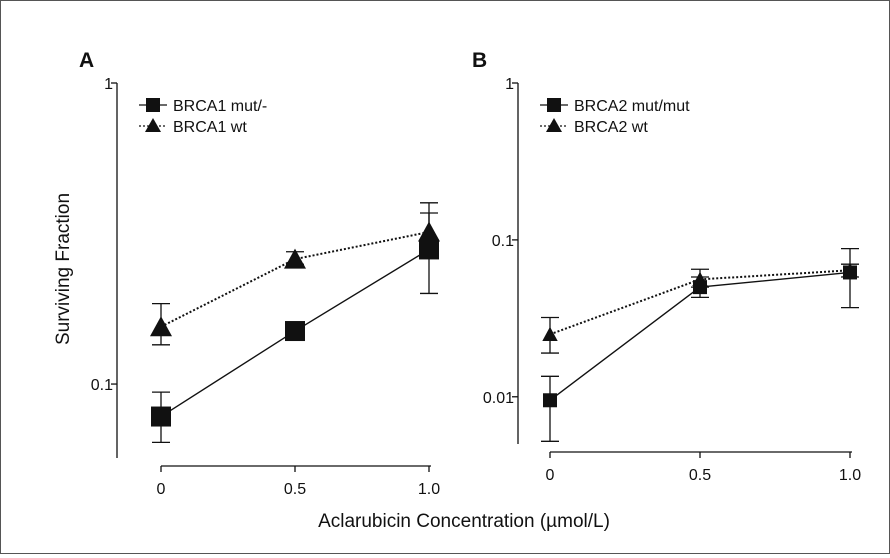 This screenshot has height=558, width=890. Describe the element at coordinates (86, 60) in the screenshot. I see `panel-a-letter: A` at that location.